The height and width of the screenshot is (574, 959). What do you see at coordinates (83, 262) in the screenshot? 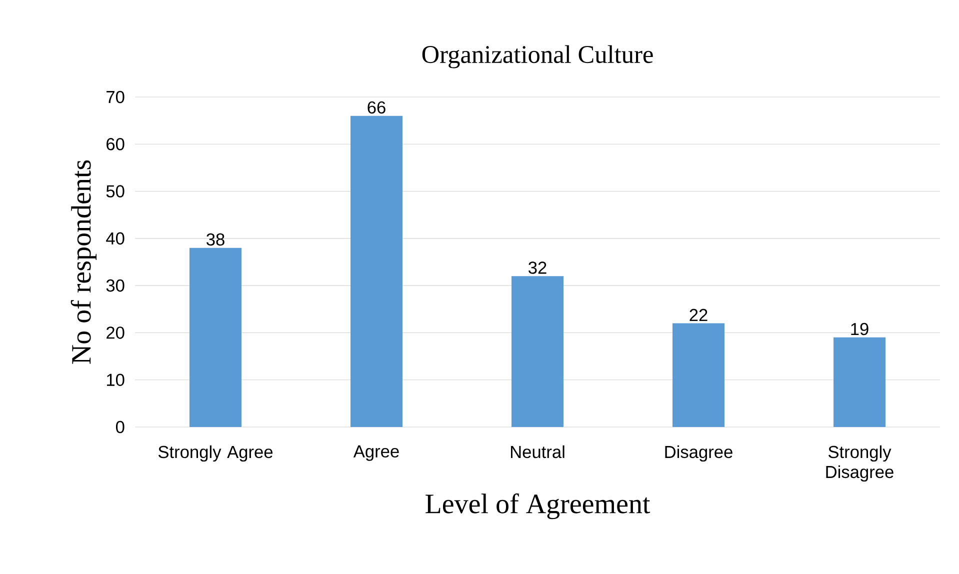
I see `y-axis-title: No of respondents` at bounding box center [83, 262].